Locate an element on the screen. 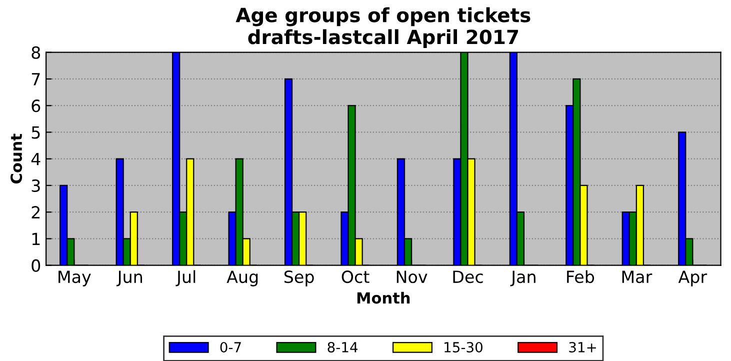 This screenshot has height=361, width=731. y-tick-label: 4 is located at coordinates (35, 159).